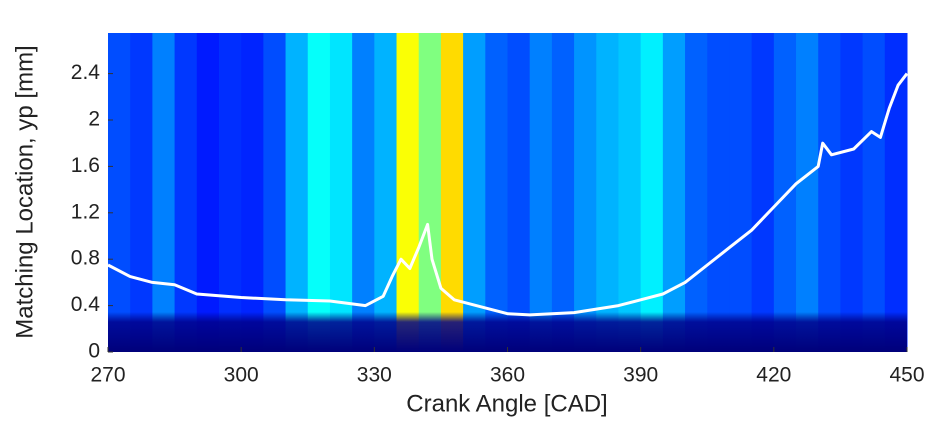 Image resolution: width=932 pixels, height=424 pixels. Describe the element at coordinates (85, 211) in the screenshot. I see `y-tick-label: 1.2` at that location.